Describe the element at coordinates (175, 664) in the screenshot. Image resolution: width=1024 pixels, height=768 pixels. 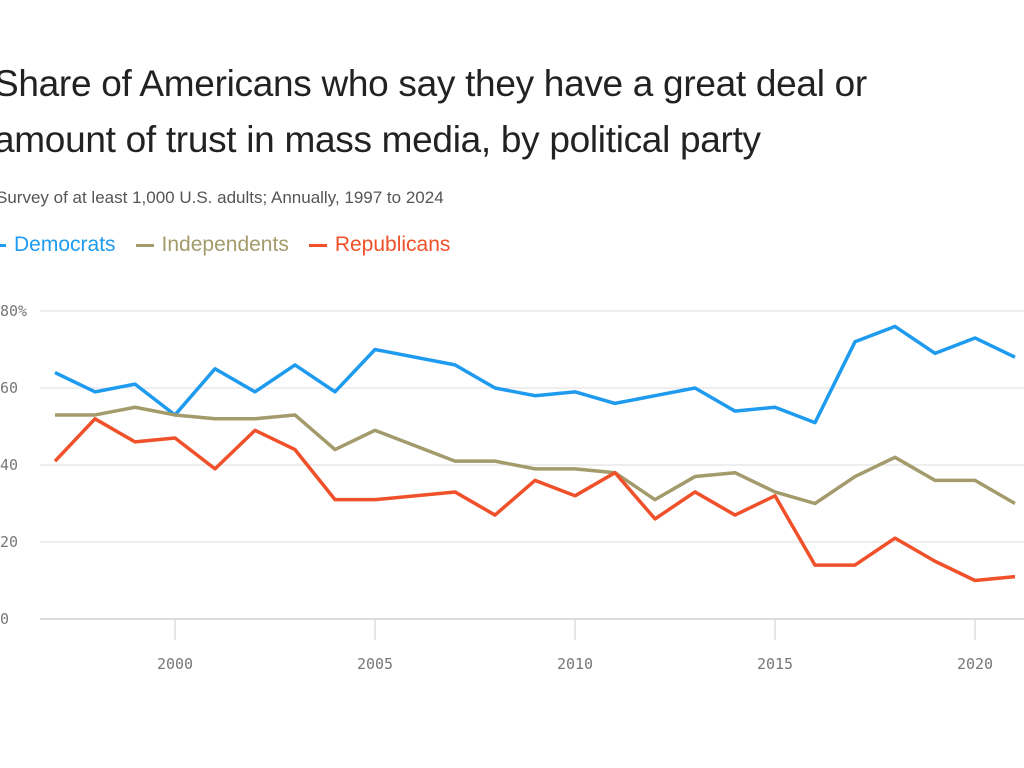
I see `x-tick-label: 2000` at that location.